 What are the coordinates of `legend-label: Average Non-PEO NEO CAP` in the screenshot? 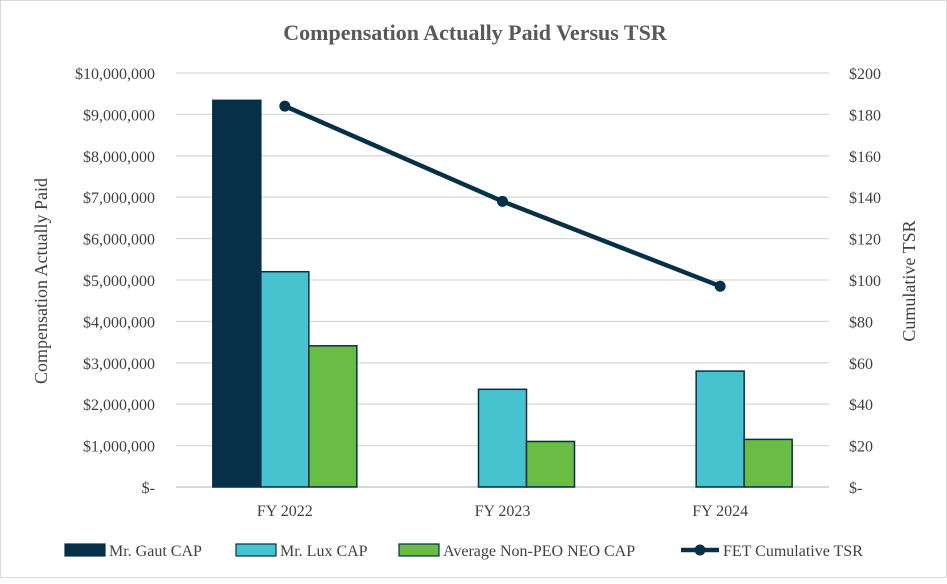 It's located at (539, 551).